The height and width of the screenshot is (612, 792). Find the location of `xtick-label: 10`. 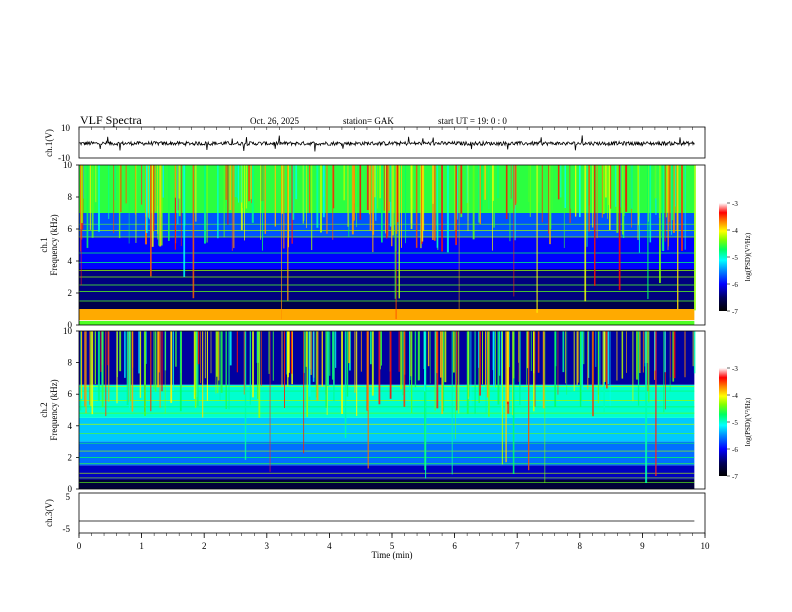

xtick-label: 10 is located at coordinates (706, 546).